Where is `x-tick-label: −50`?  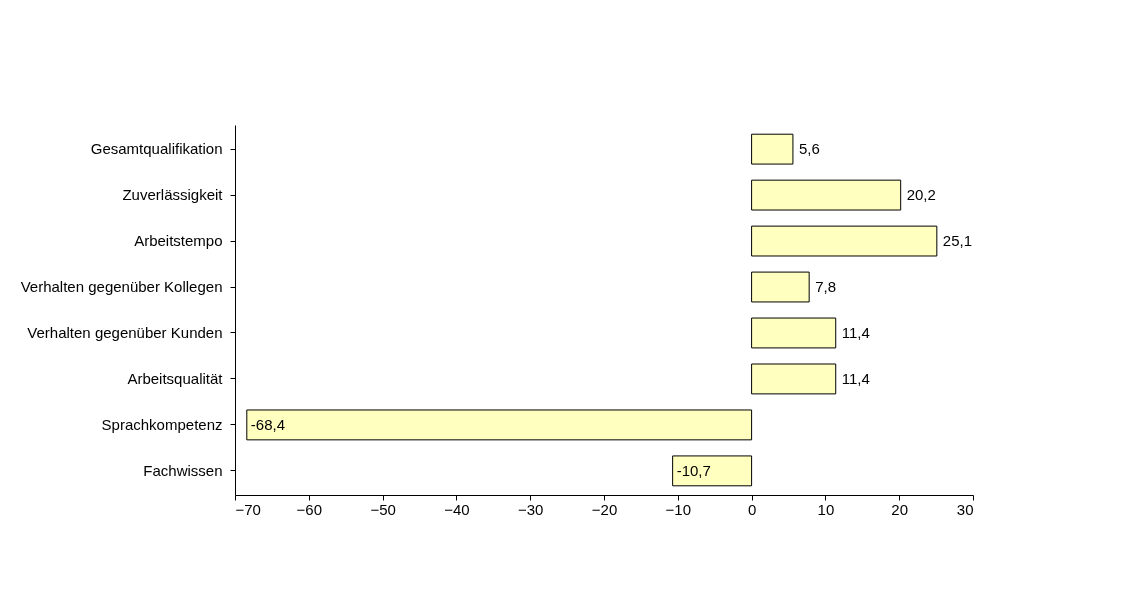
x-tick-label: −50 is located at coordinates (383, 509).